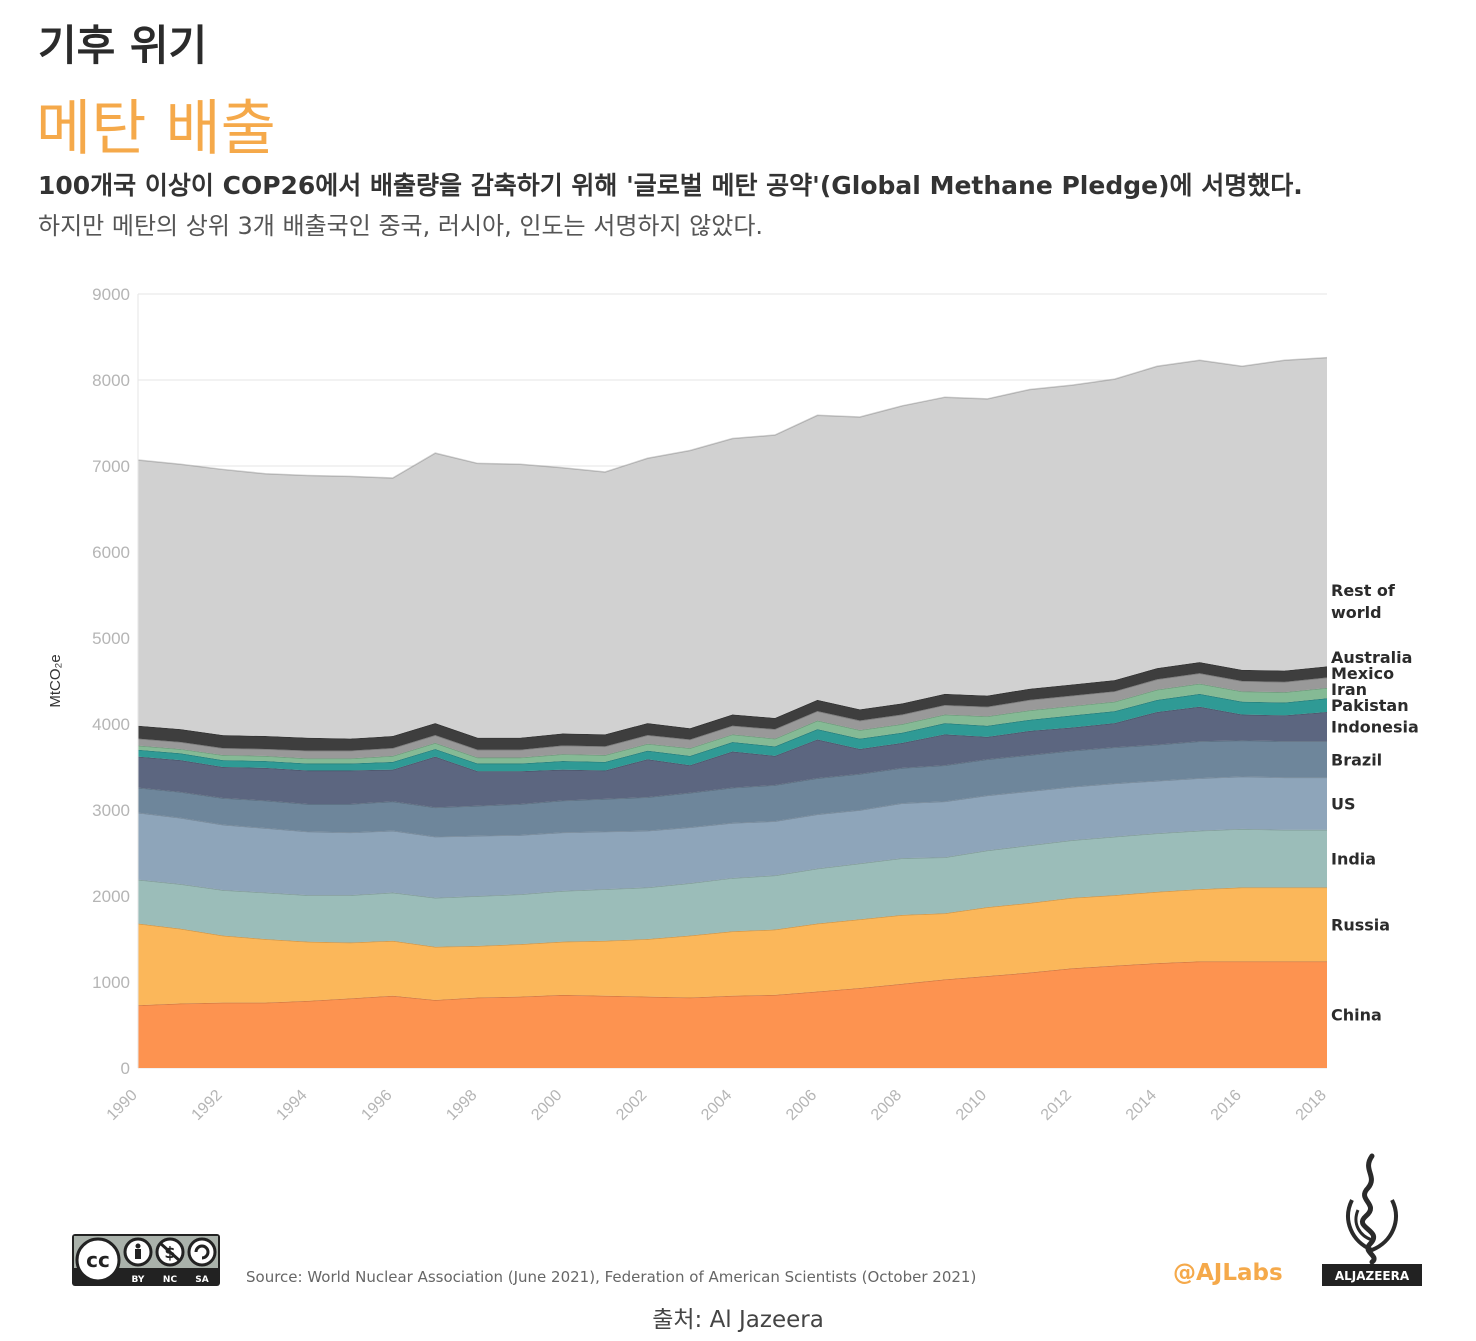  What do you see at coordinates (291, 1105) in the screenshot?
I see `x-tick-label: 1994` at bounding box center [291, 1105].